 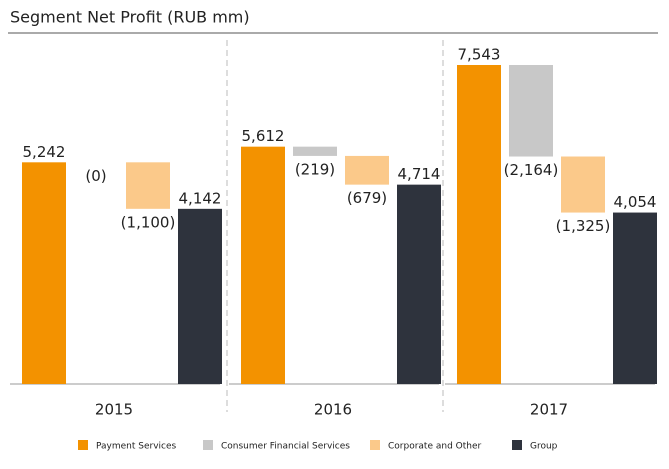 What do you see at coordinates (583, 226) in the screenshot?
I see `value-label: (1,325)` at bounding box center [583, 226].